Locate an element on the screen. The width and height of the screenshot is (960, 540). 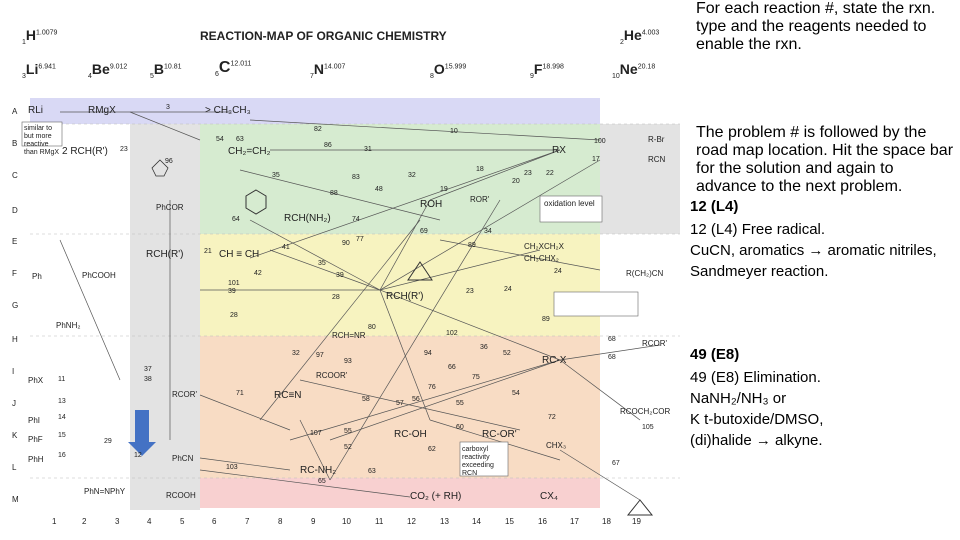
cmpd-ch2ch2: CH₂=CH₂ is located at coordinates (249, 151).